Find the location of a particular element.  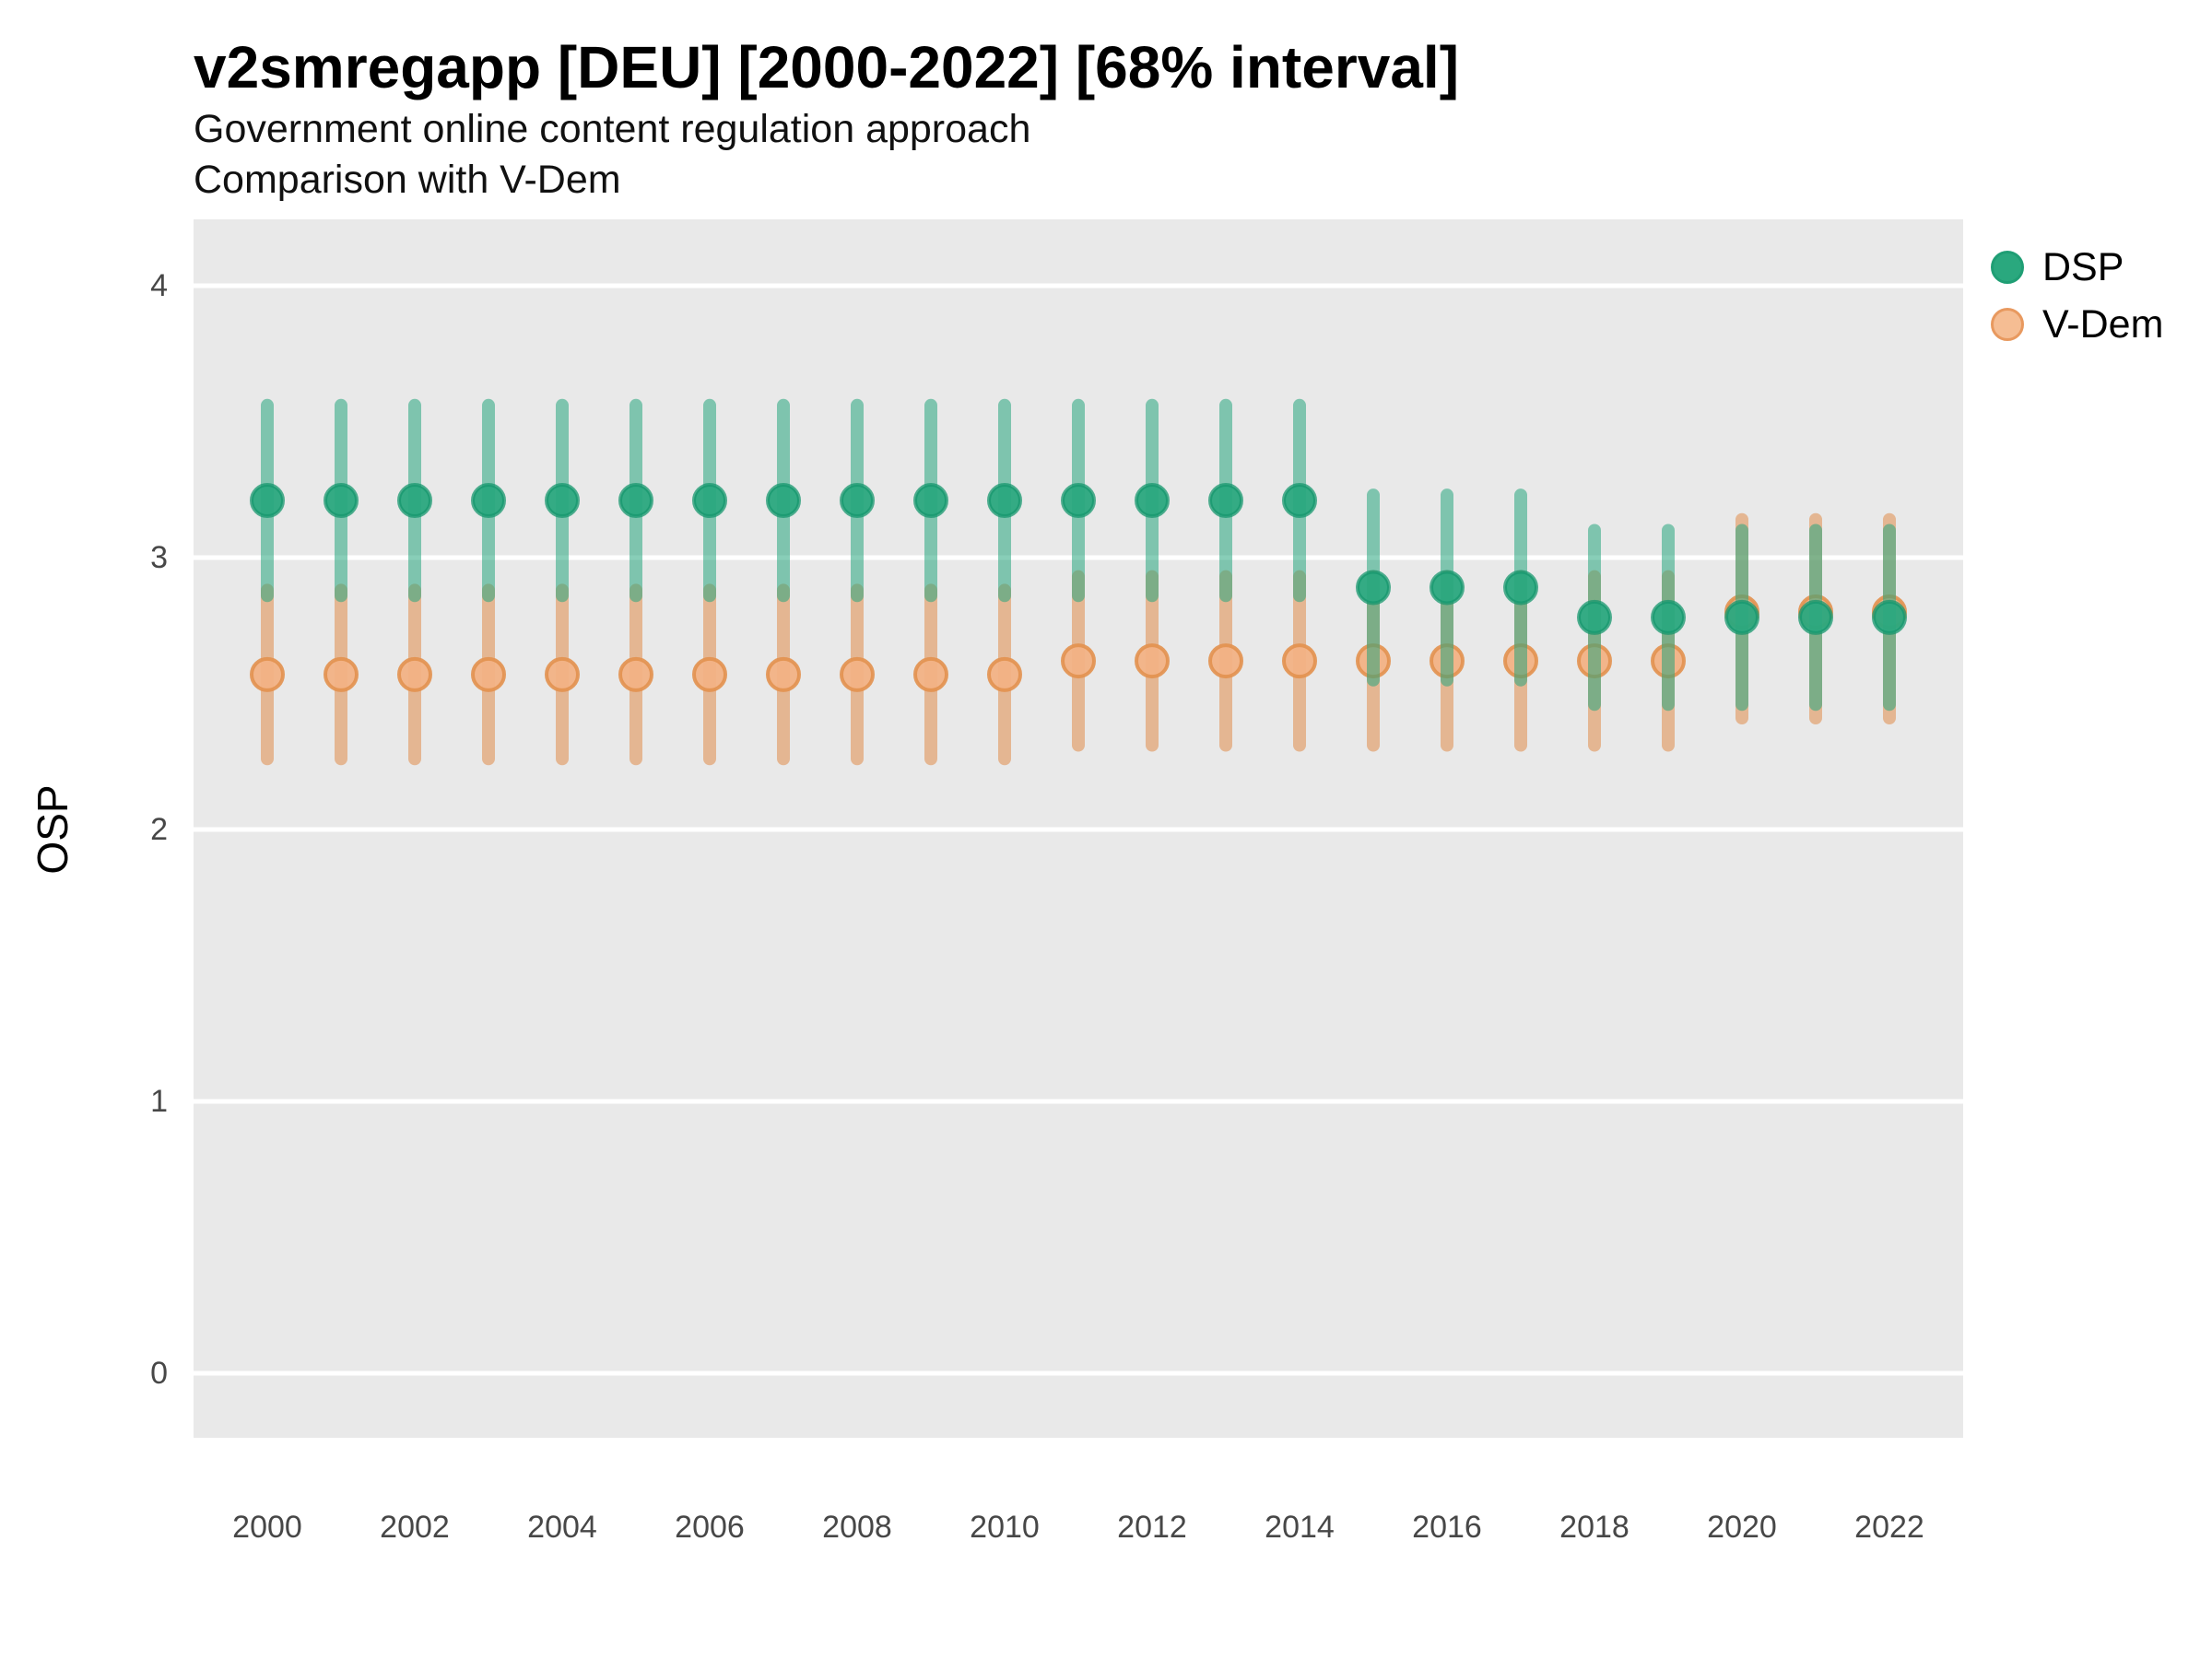

legend: DSP V-Dem is located at coordinates (2077, 296).